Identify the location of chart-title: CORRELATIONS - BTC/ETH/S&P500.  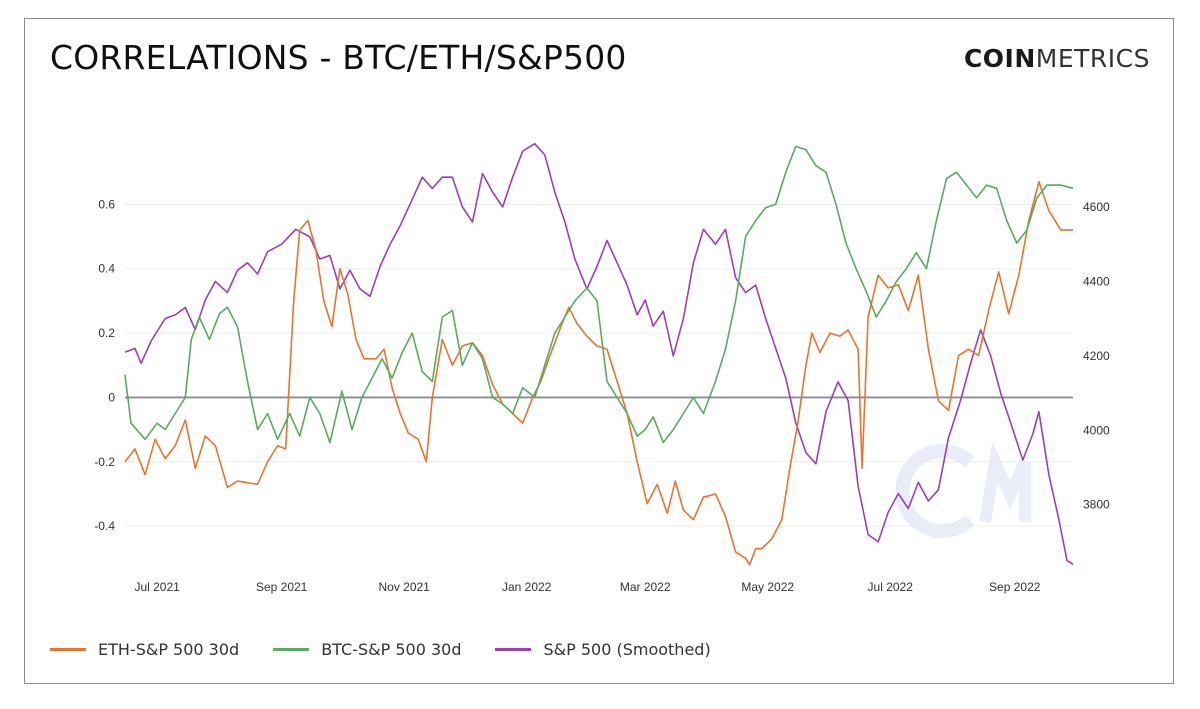
(338, 57).